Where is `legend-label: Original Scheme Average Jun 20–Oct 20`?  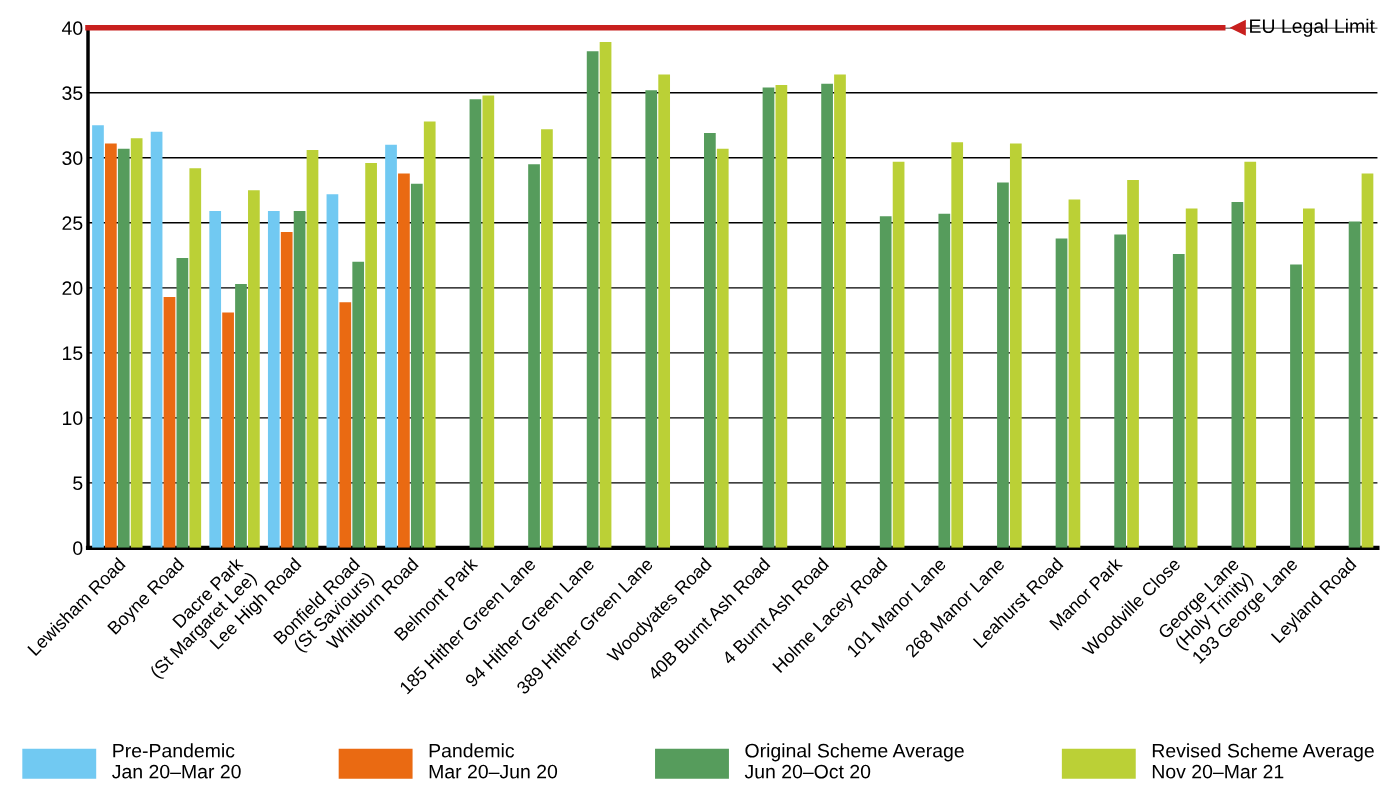
legend-label: Original Scheme Average Jun 20–Oct 20 is located at coordinates (854, 761).